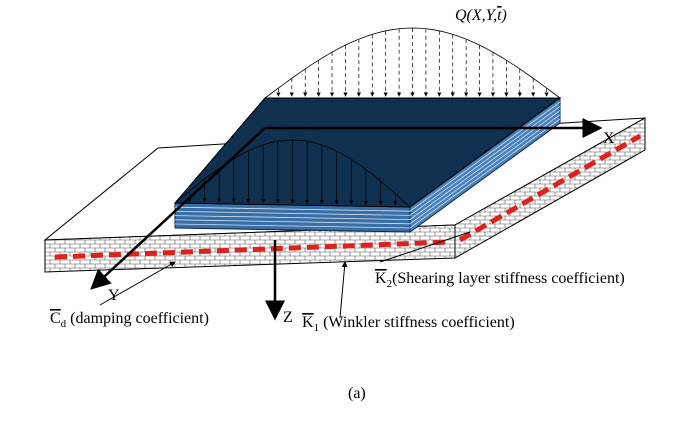 This screenshot has width=697, height=425. Describe the element at coordinates (64, 324) in the screenshot. I see `subscript: d` at that location.